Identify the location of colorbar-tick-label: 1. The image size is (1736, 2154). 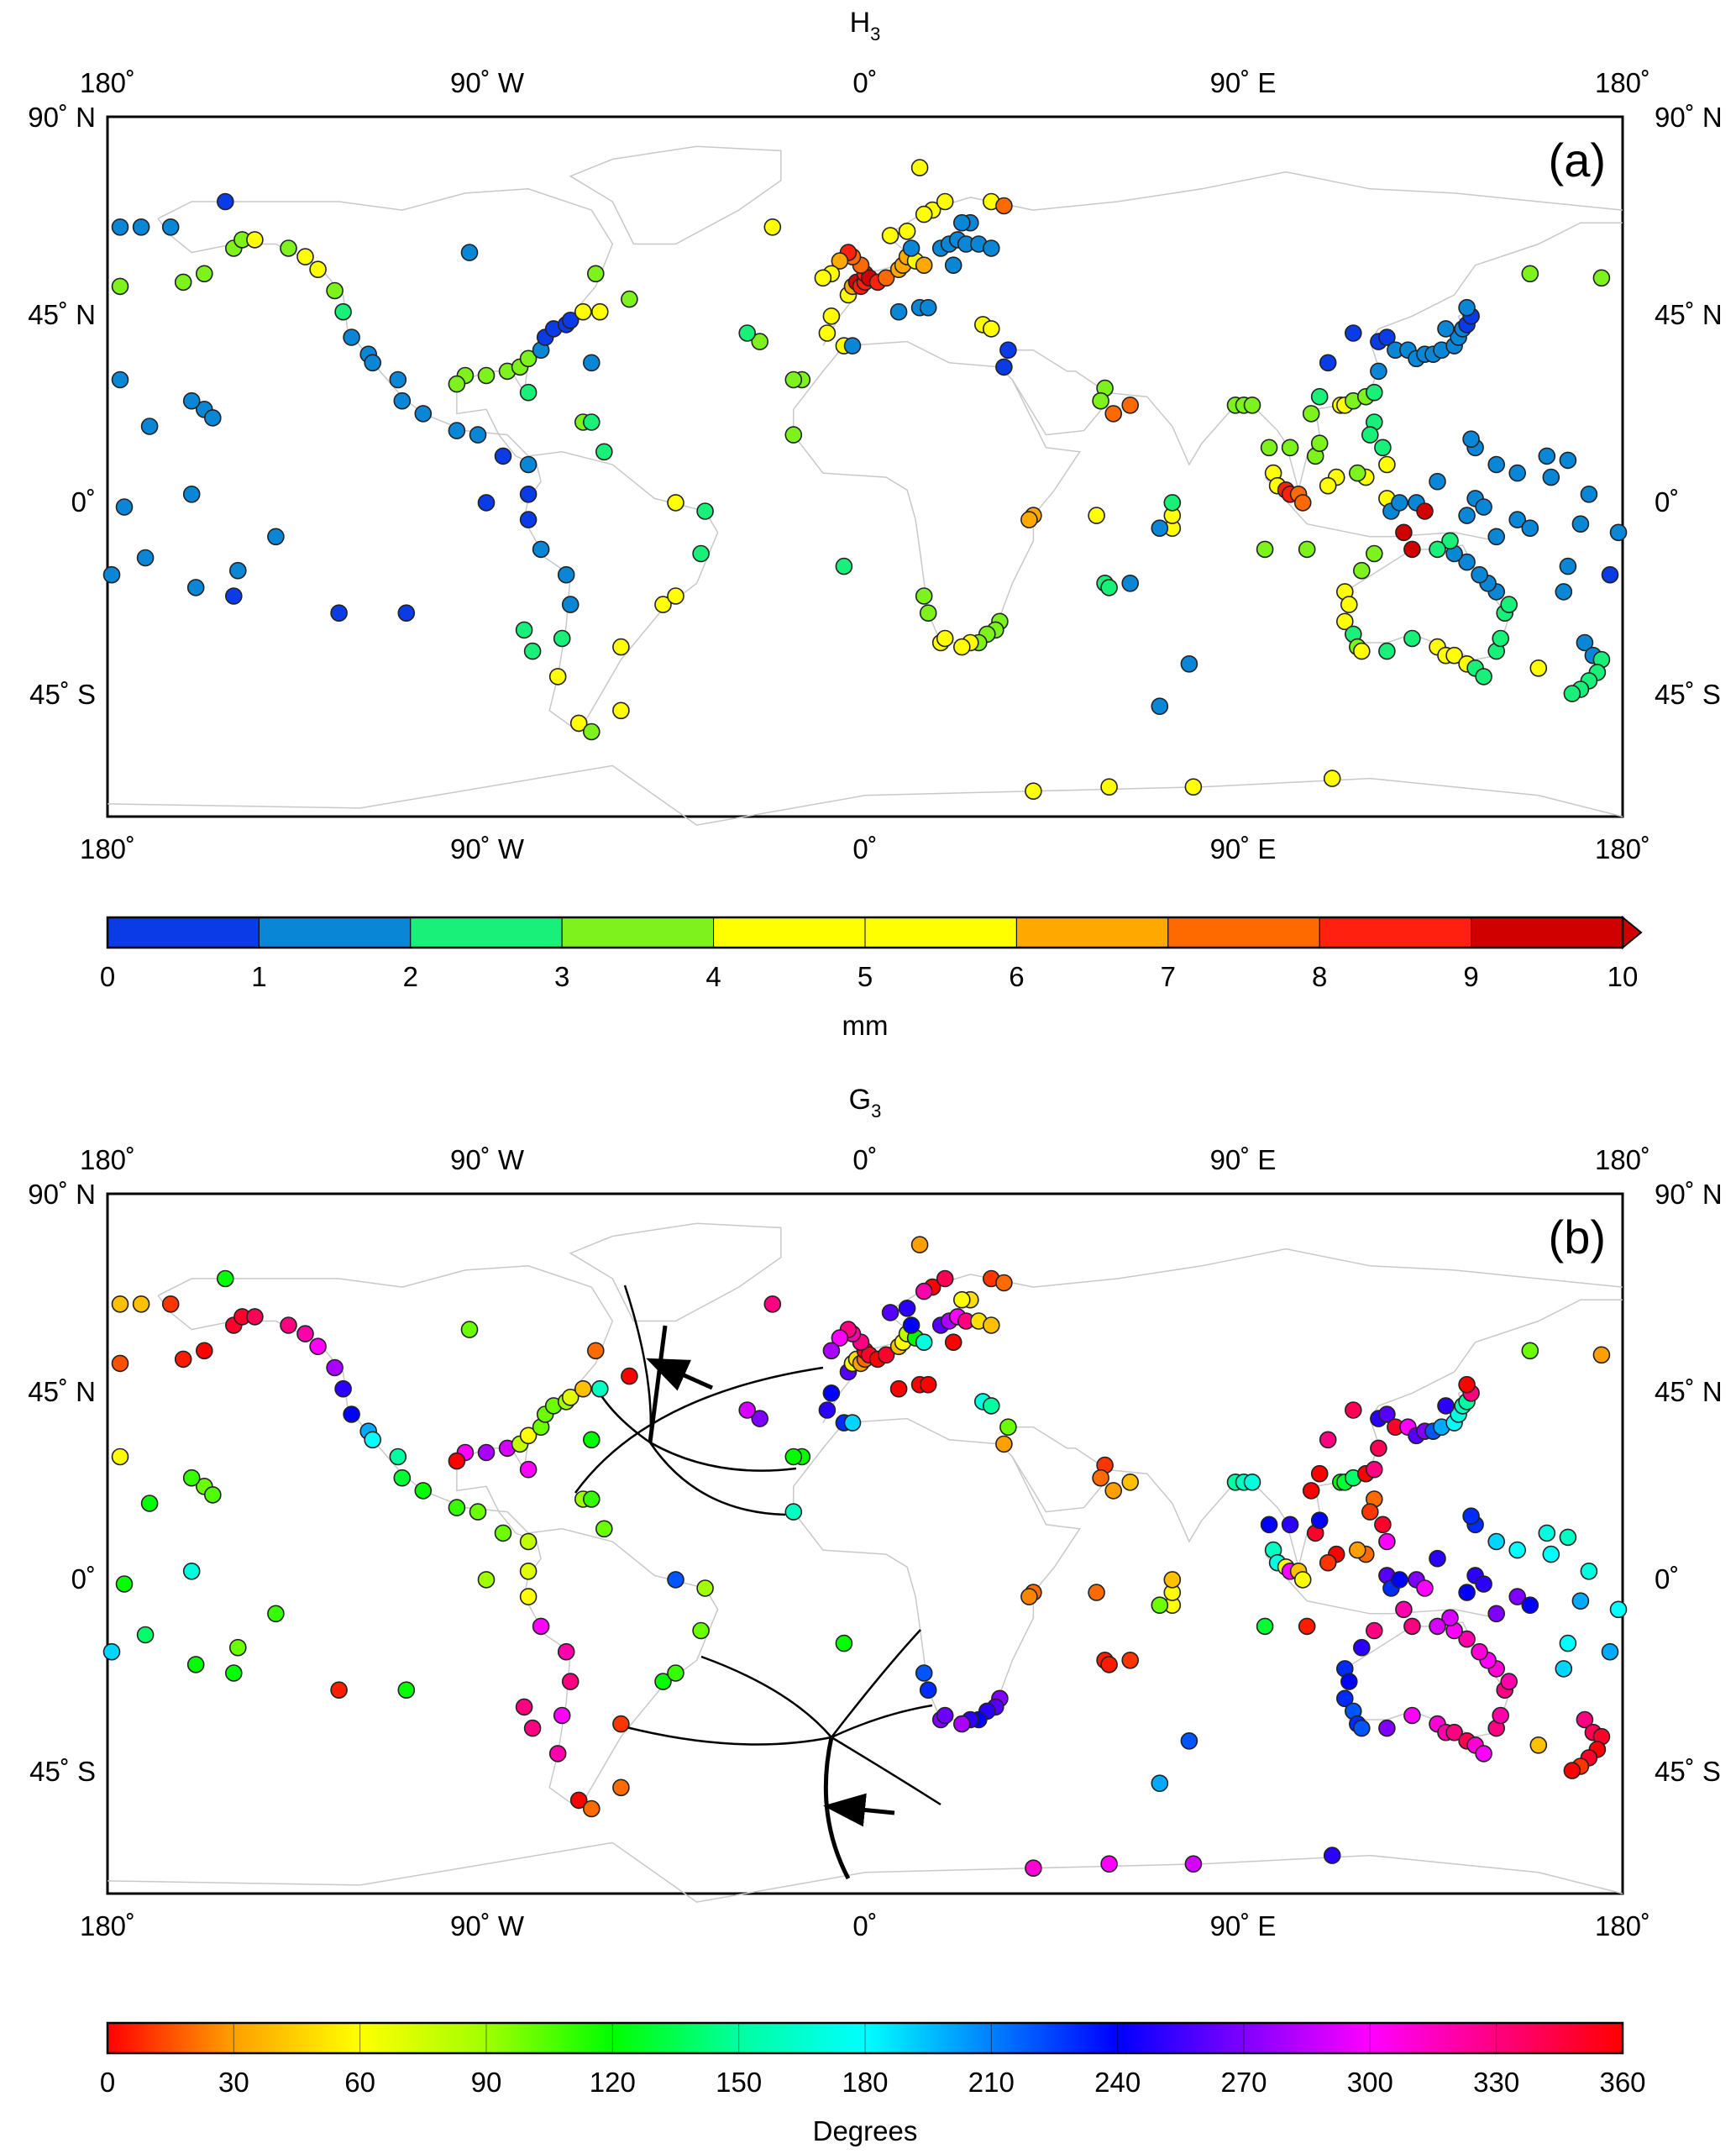
(258, 976).